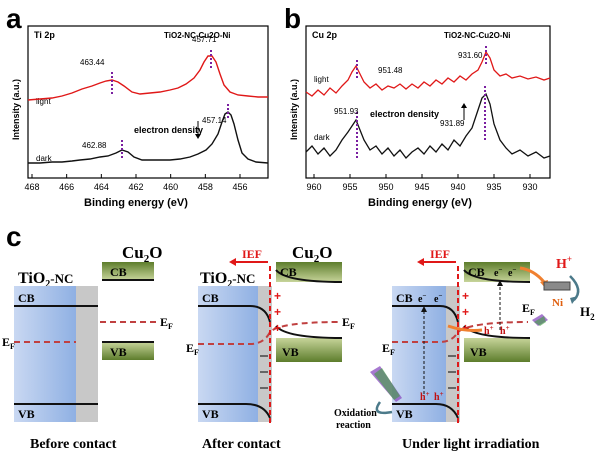  What do you see at coordinates (321, 79) in the screenshot?
I see `panel-b-light-label: light` at bounding box center [321, 79].